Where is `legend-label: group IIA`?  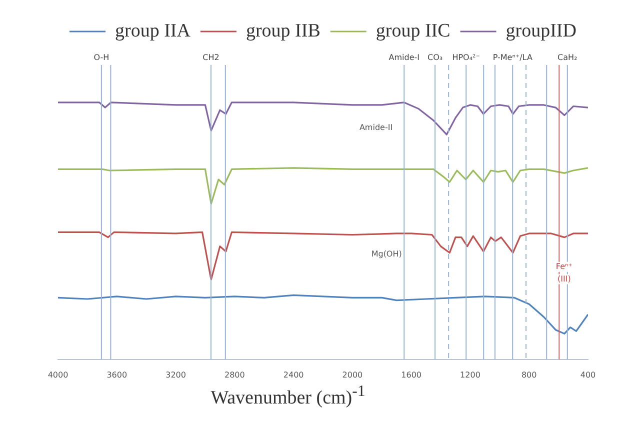
legend-label: group IIA is located at coordinates (153, 31).